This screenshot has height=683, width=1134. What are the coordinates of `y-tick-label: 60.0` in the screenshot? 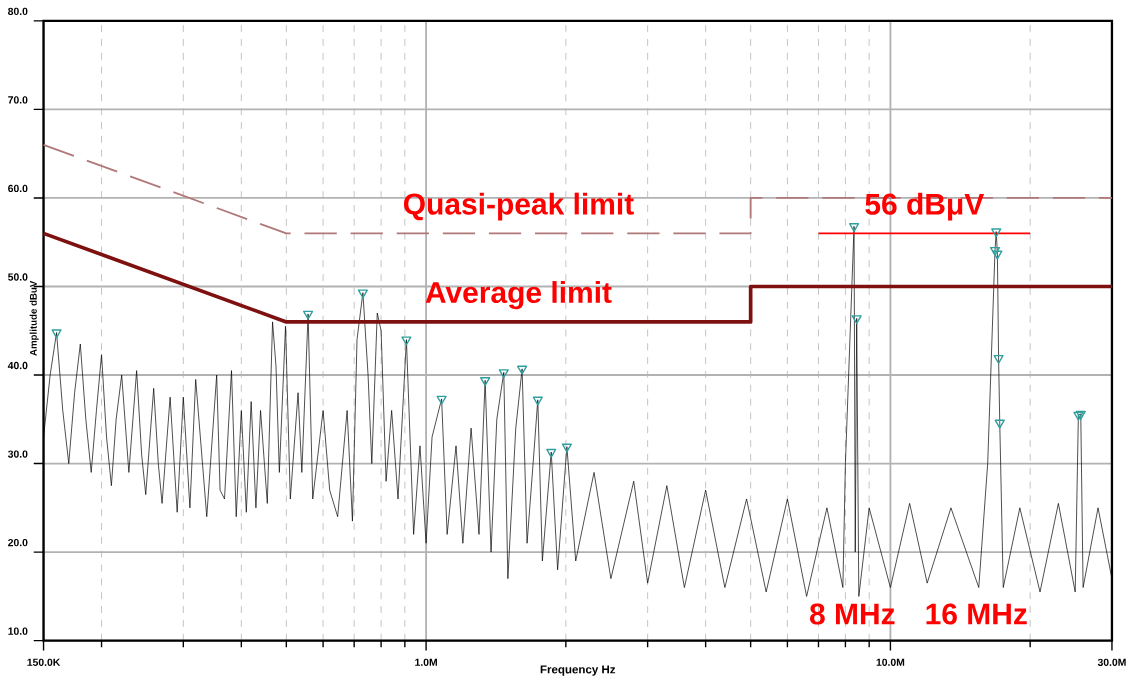 It's located at (18, 188).